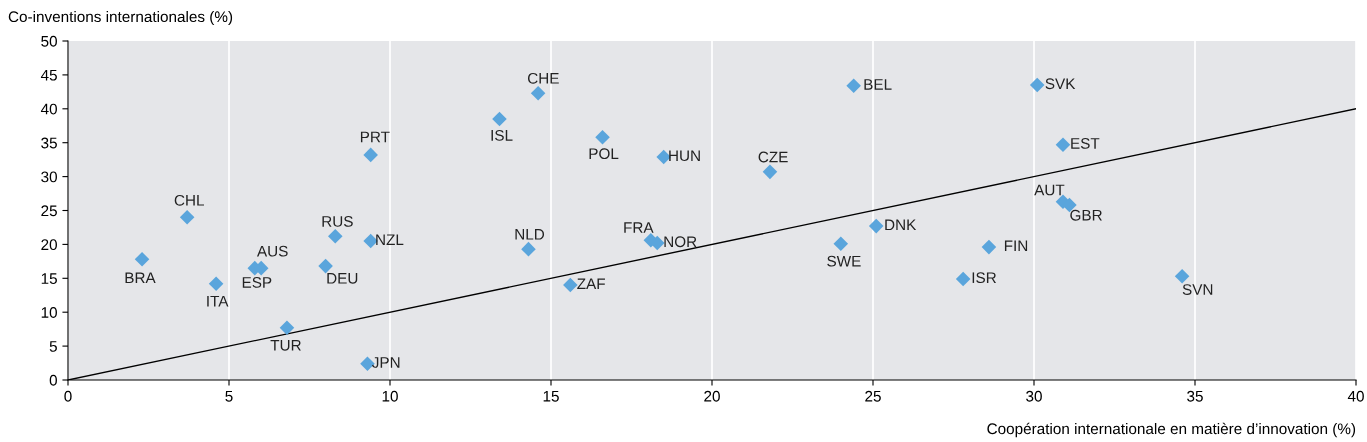 This screenshot has width=1367, height=442. What do you see at coordinates (1195, 396) in the screenshot?
I see `x-tick-label: 35` at bounding box center [1195, 396].